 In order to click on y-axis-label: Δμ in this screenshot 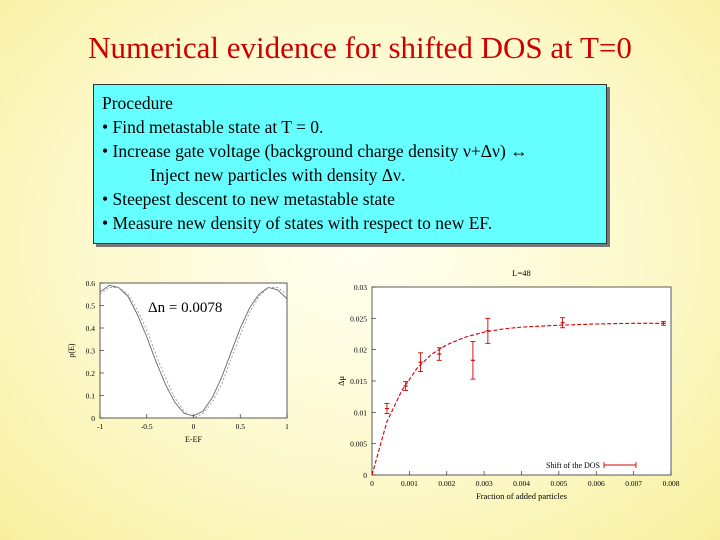, I will do `click(341, 381)`.